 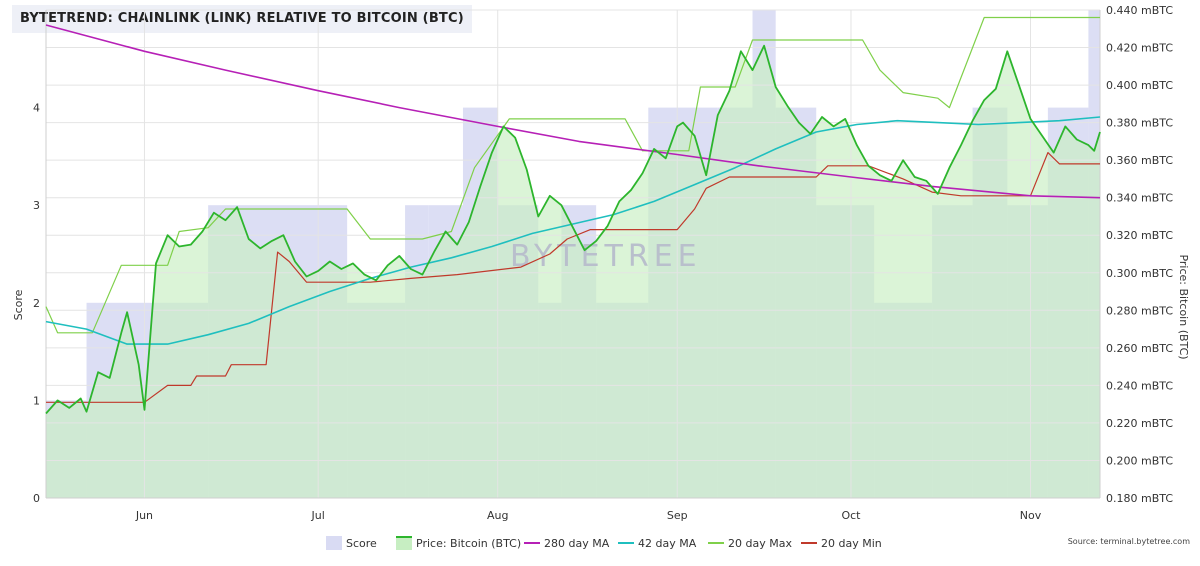 What do you see at coordinates (468, 543) in the screenshot?
I see `legend-label: Price: Bitcoin (BTC)` at bounding box center [468, 543].